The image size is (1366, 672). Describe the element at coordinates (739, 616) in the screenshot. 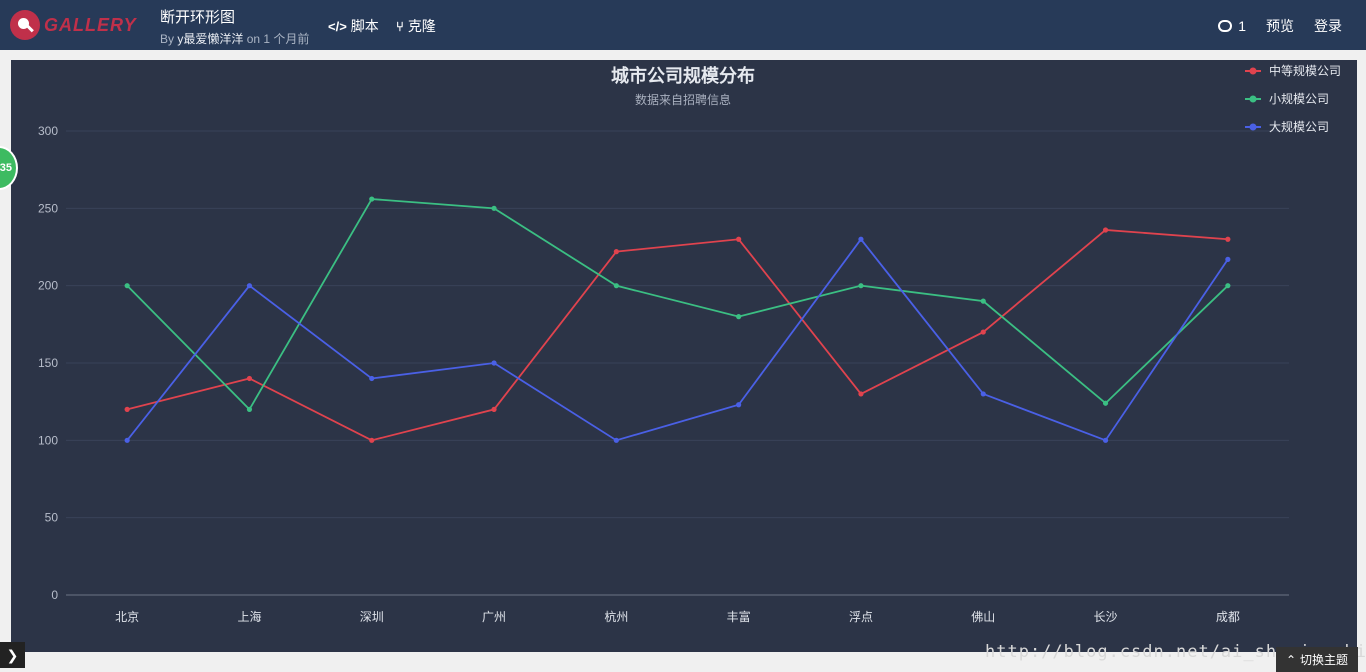

I see `x-tick-label: 丰富` at that location.